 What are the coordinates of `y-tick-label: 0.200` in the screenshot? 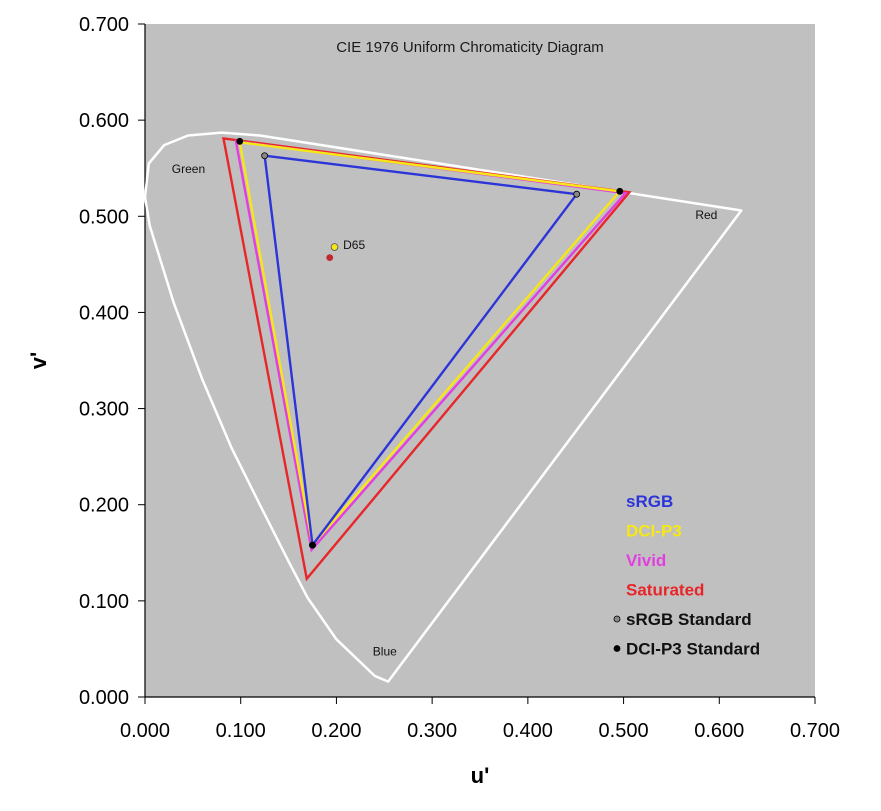 It's located at (104, 506).